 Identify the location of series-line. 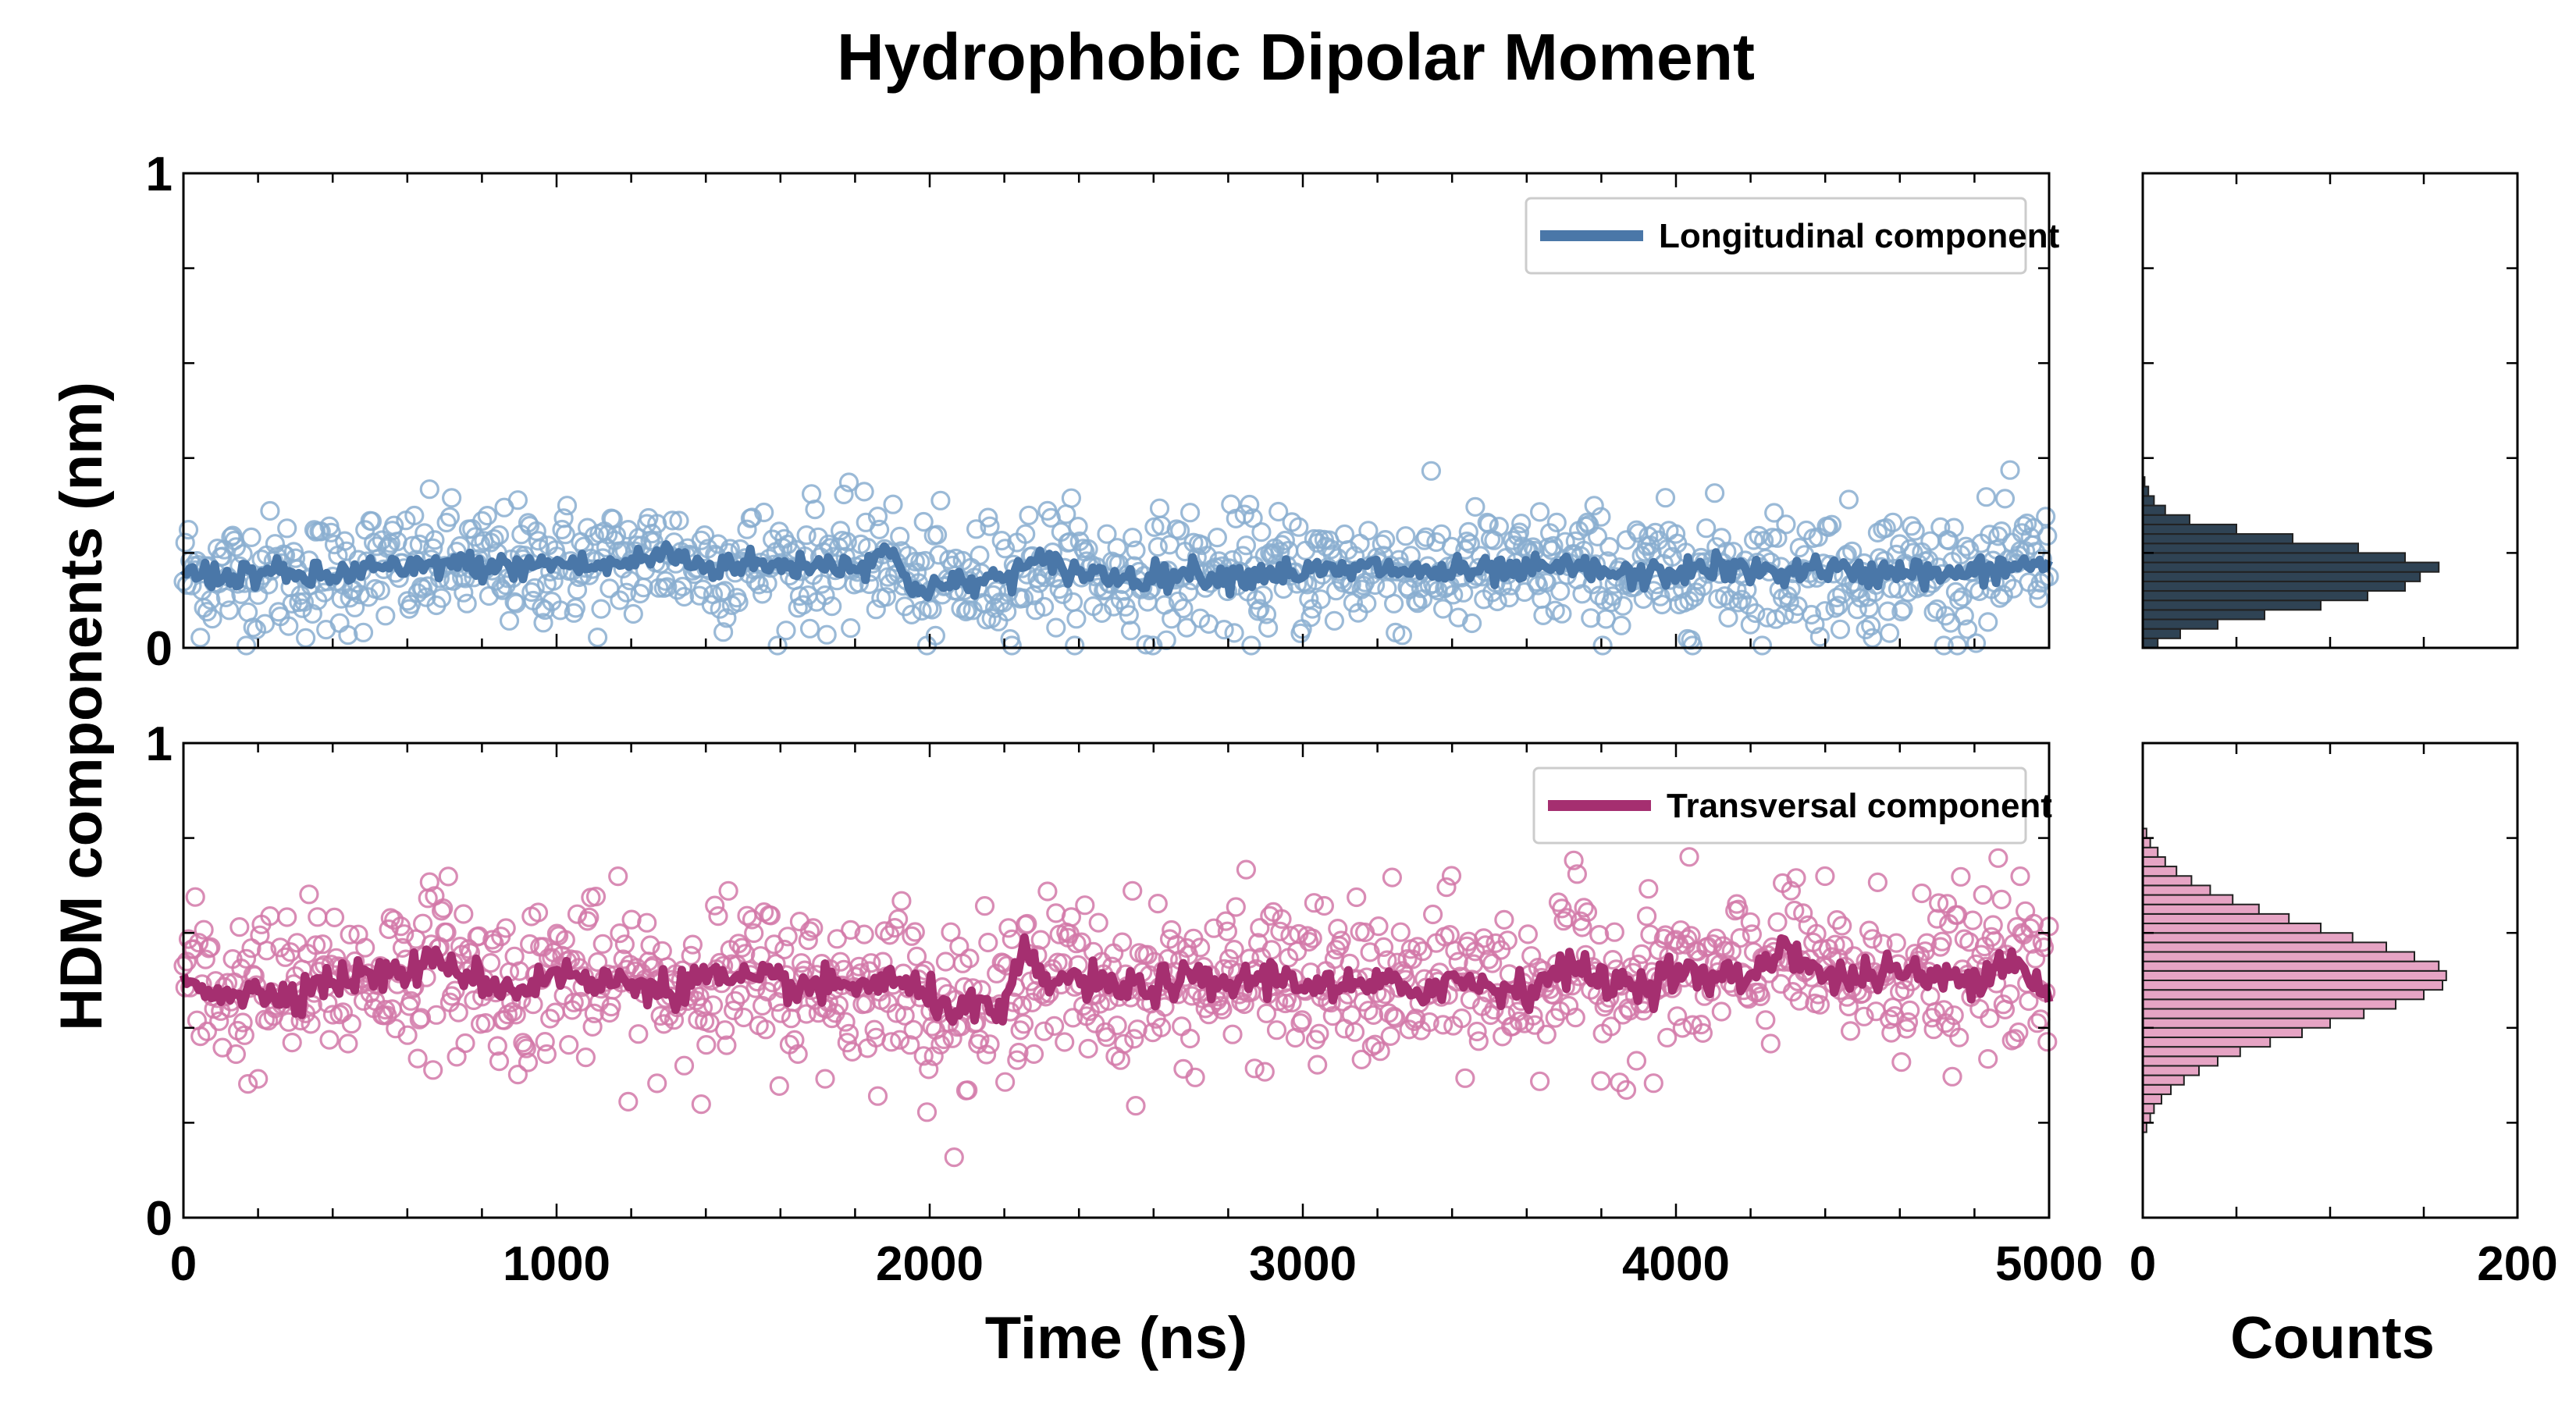
(1117, 571).